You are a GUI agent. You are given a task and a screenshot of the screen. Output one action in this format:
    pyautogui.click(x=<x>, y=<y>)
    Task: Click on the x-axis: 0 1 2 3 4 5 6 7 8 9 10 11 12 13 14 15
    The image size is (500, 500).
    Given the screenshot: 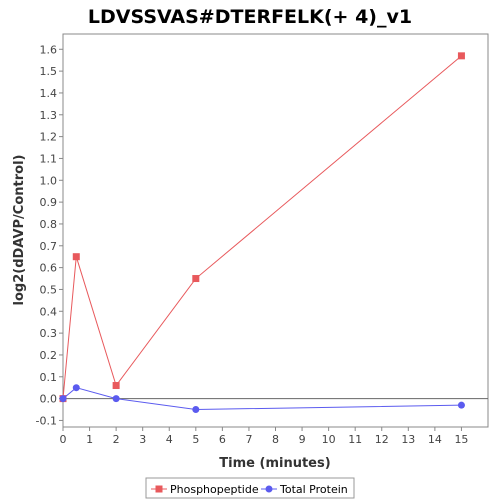 What is the action you would take?
    pyautogui.click(x=264, y=436)
    